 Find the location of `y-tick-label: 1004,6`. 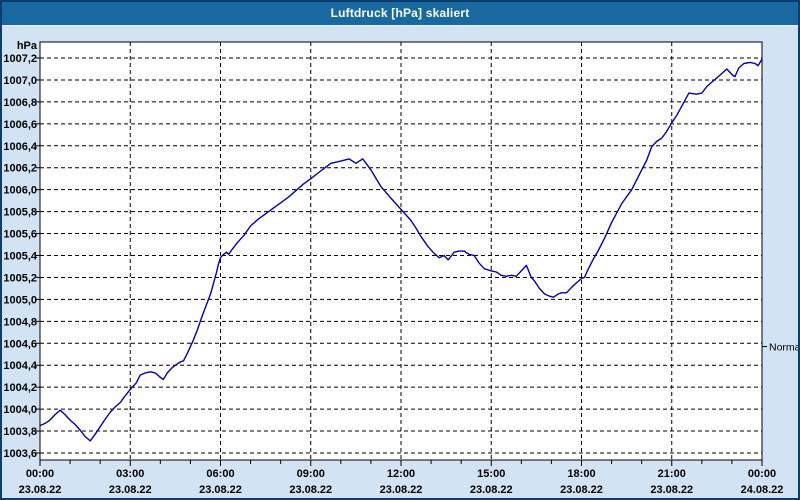

y-tick-label: 1004,6 is located at coordinates (20, 344).